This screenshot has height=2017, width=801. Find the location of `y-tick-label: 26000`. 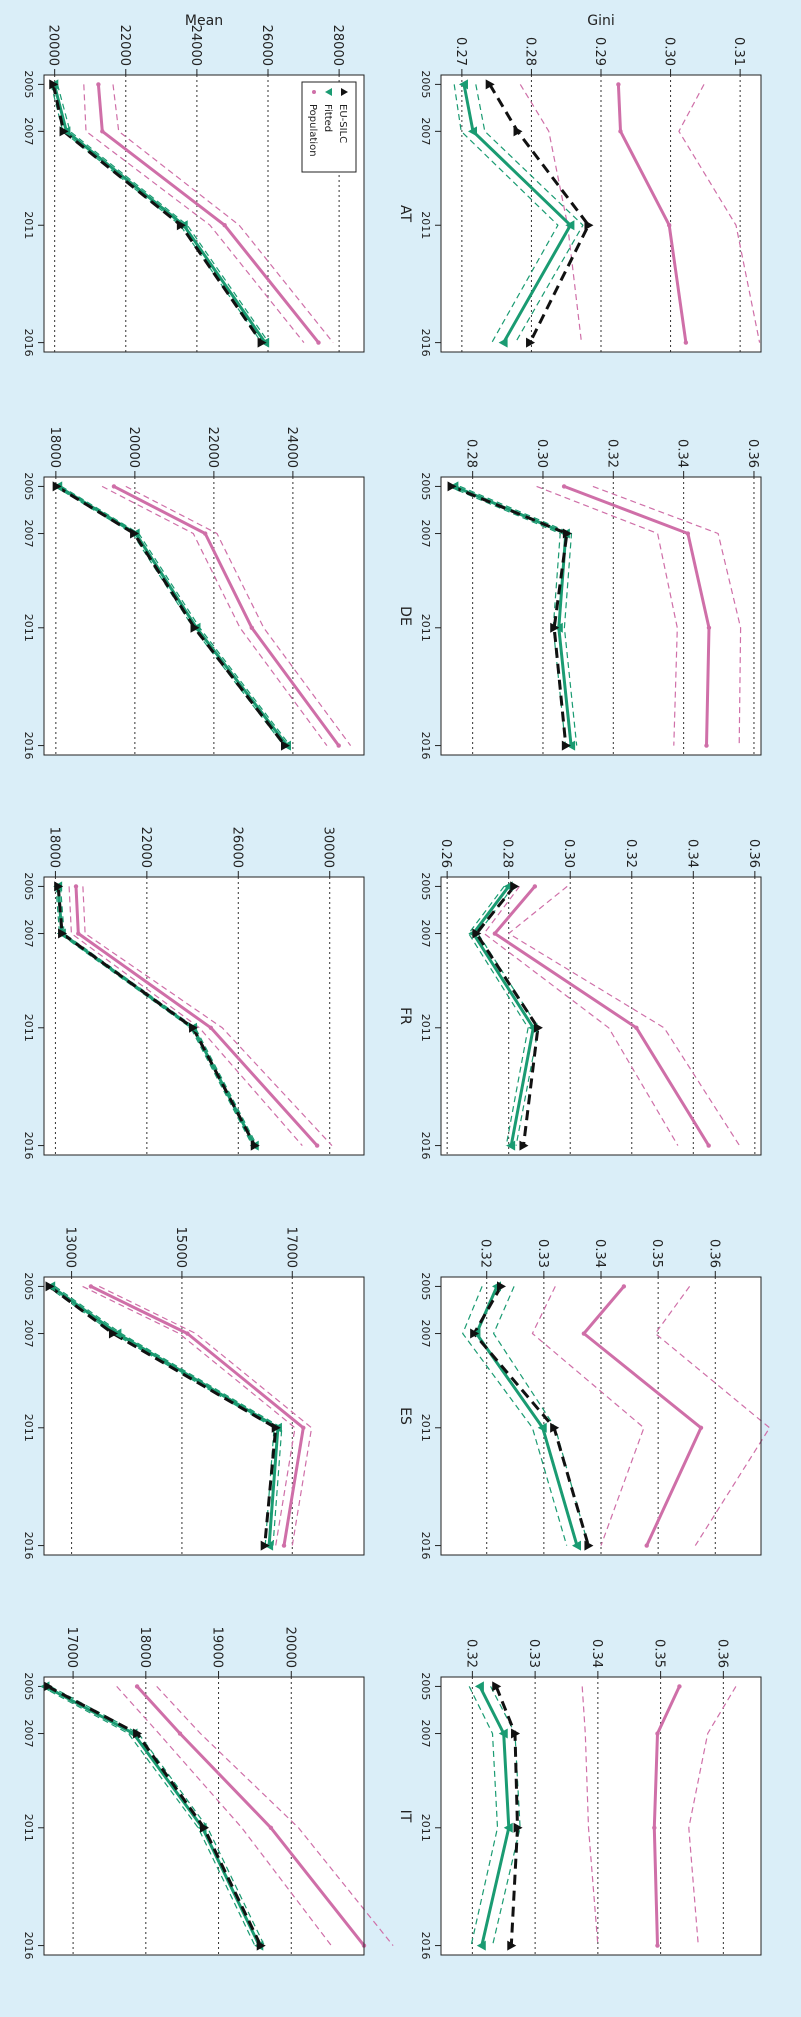

y-tick-label: 26000 is located at coordinates (236, 847).